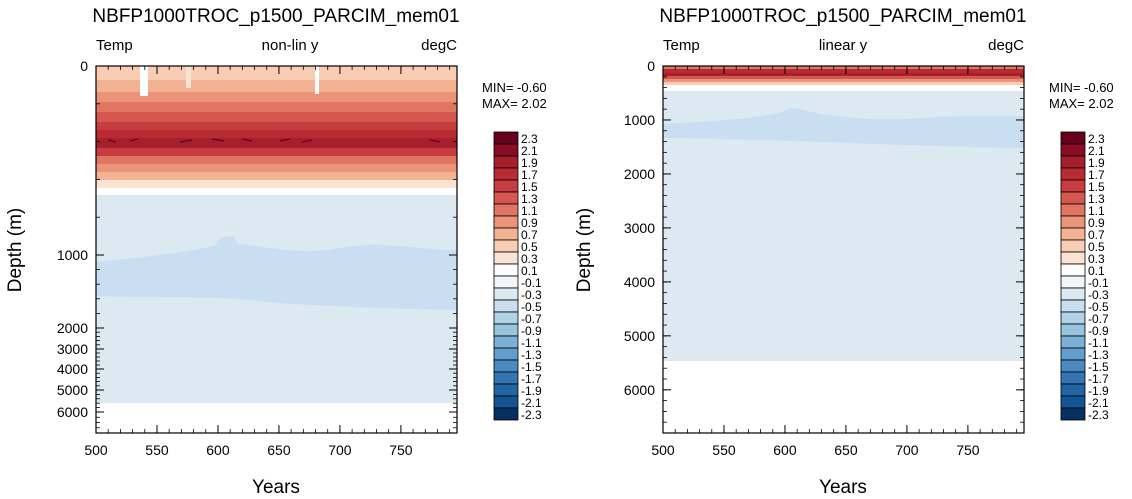 The width and height of the screenshot is (1132, 499). I want to click on y-tick-label: 5000, so click(639, 336).